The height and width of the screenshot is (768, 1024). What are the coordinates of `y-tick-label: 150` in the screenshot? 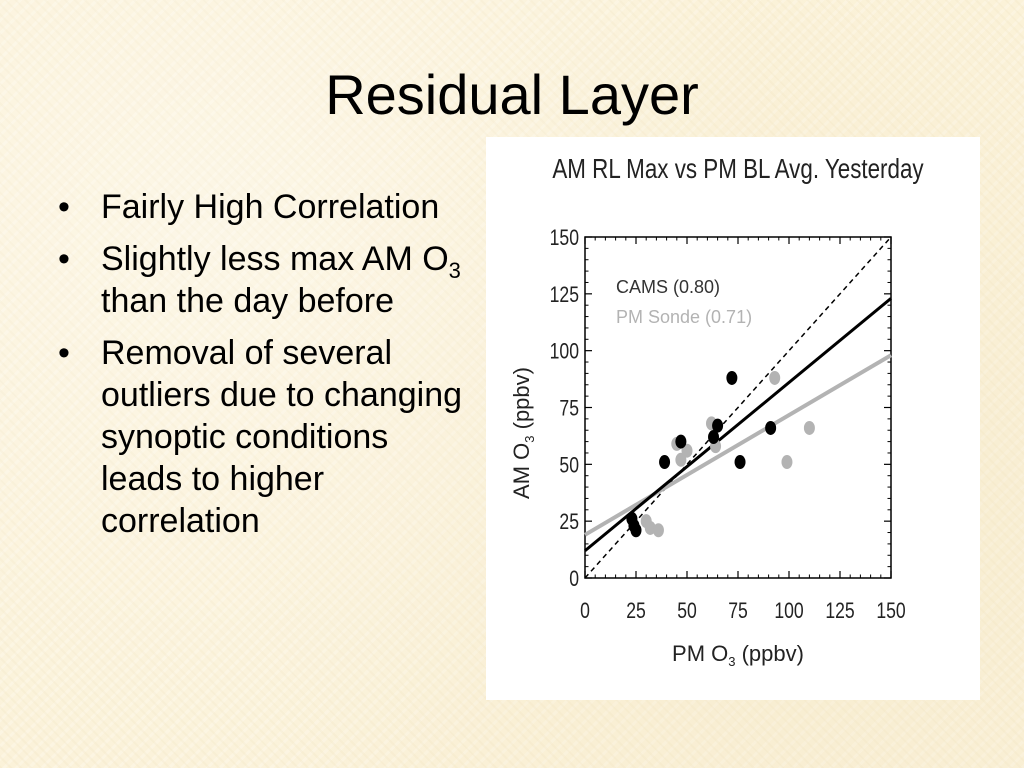 It's located at (564, 238).